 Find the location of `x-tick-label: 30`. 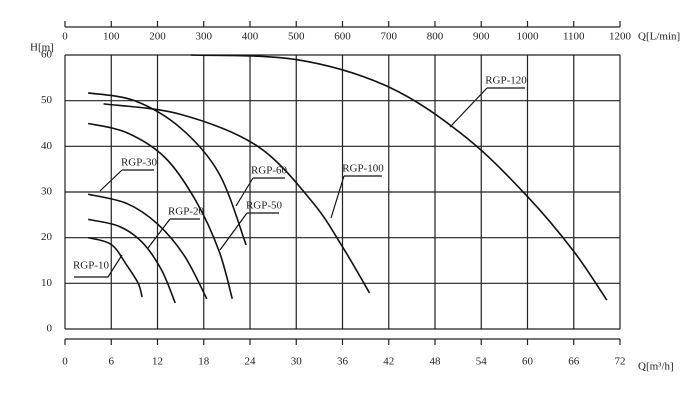

x-tick-label: 30 is located at coordinates (297, 362).